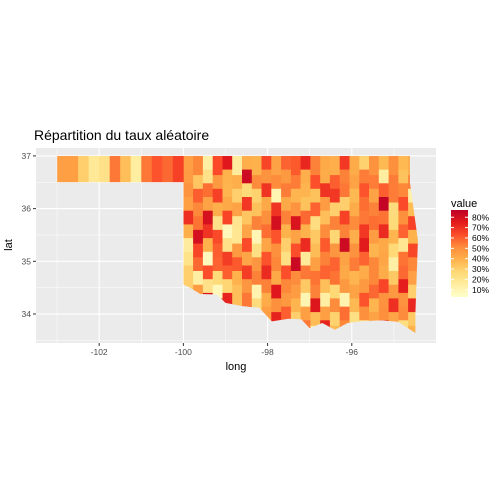 Image resolution: width=504 pixels, height=504 pixels. What do you see at coordinates (236, 367) in the screenshot?
I see `x-axis-title: long` at bounding box center [236, 367].